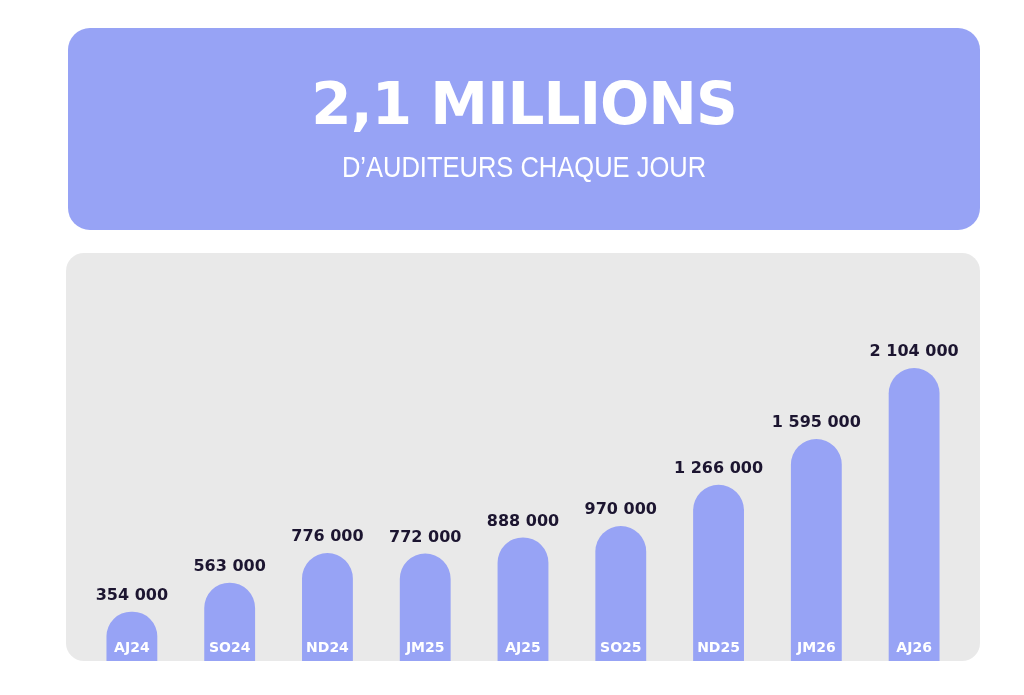 The width and height of the screenshot is (1024, 695). I want to click on x-tick-label: JM26, so click(816, 646).